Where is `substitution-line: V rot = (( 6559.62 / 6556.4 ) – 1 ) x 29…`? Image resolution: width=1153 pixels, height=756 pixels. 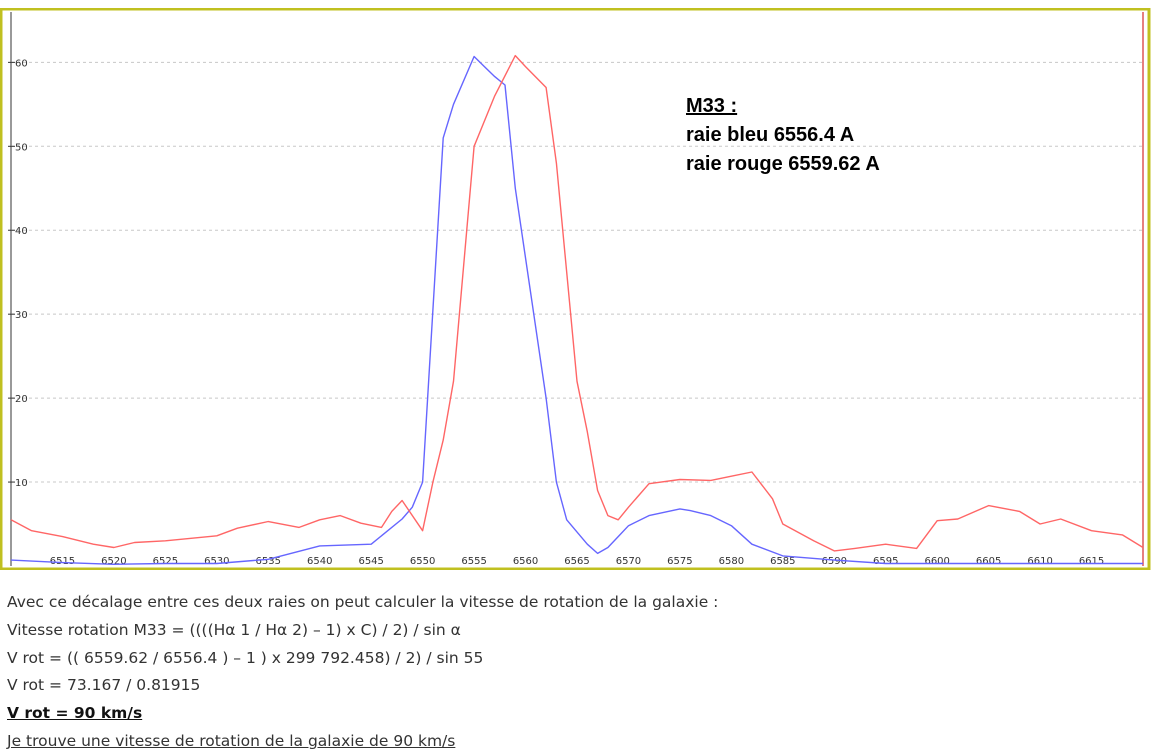 substitution-line: V rot = (( 6559.62 / 6556.4 ) – 1 ) x 29… is located at coordinates (245, 657).